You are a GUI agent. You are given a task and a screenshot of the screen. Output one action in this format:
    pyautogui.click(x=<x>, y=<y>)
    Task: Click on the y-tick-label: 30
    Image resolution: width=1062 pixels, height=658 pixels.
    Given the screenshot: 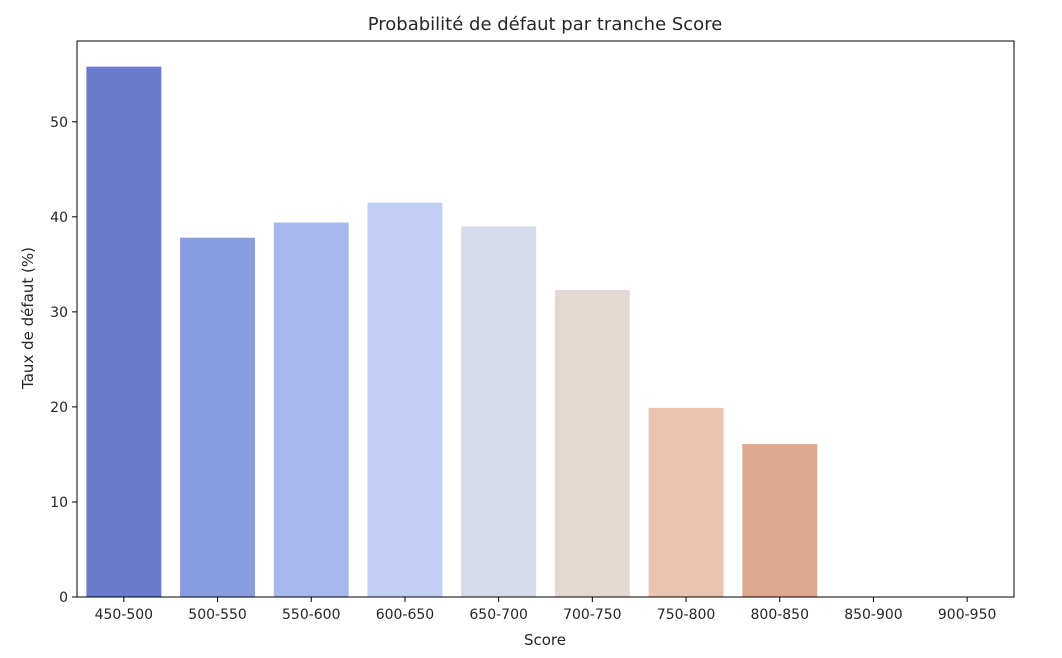 What is the action you would take?
    pyautogui.click(x=59, y=313)
    